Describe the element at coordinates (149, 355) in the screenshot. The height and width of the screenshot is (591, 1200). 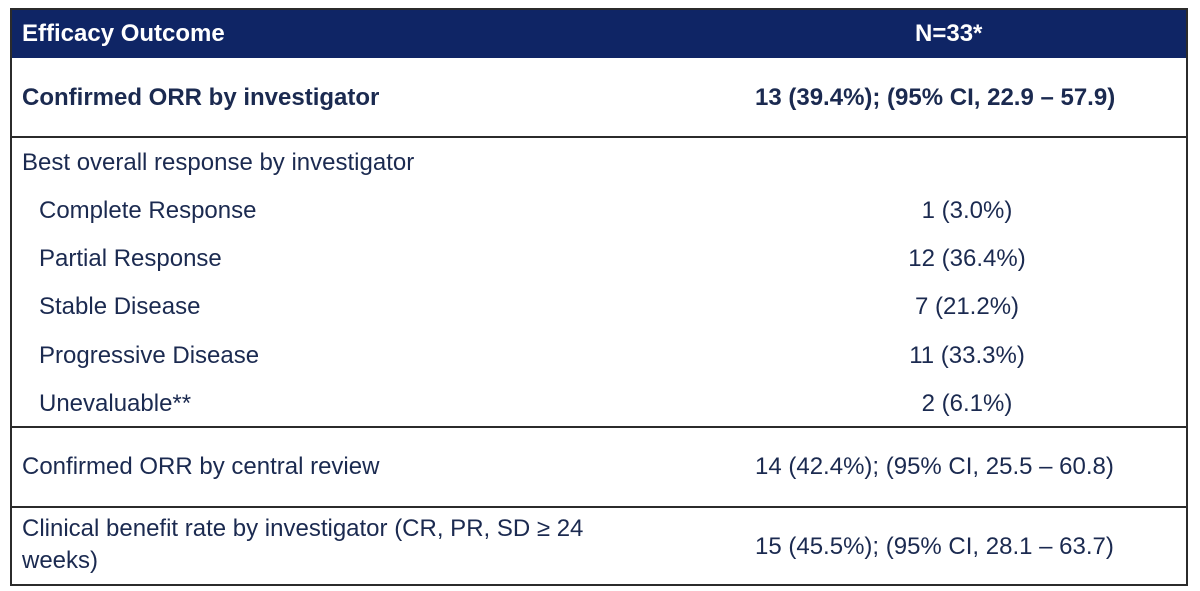
I see `list-item-label: Progressive Disease` at that location.